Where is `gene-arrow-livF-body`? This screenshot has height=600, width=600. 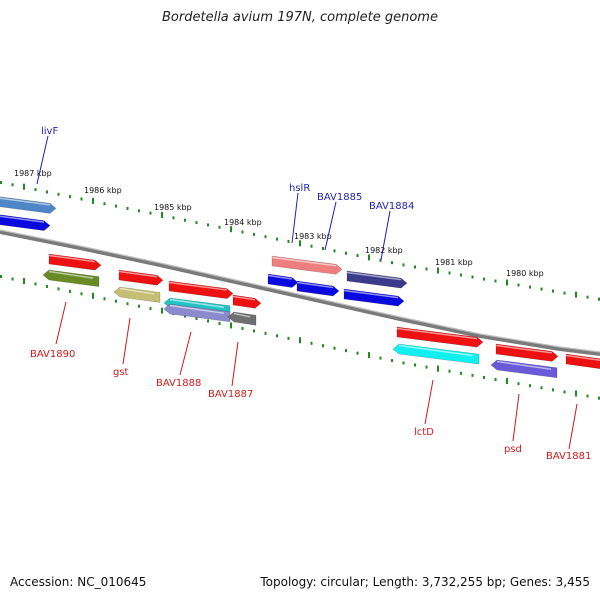 gene-arrow-livF-body is located at coordinates (28, 205).